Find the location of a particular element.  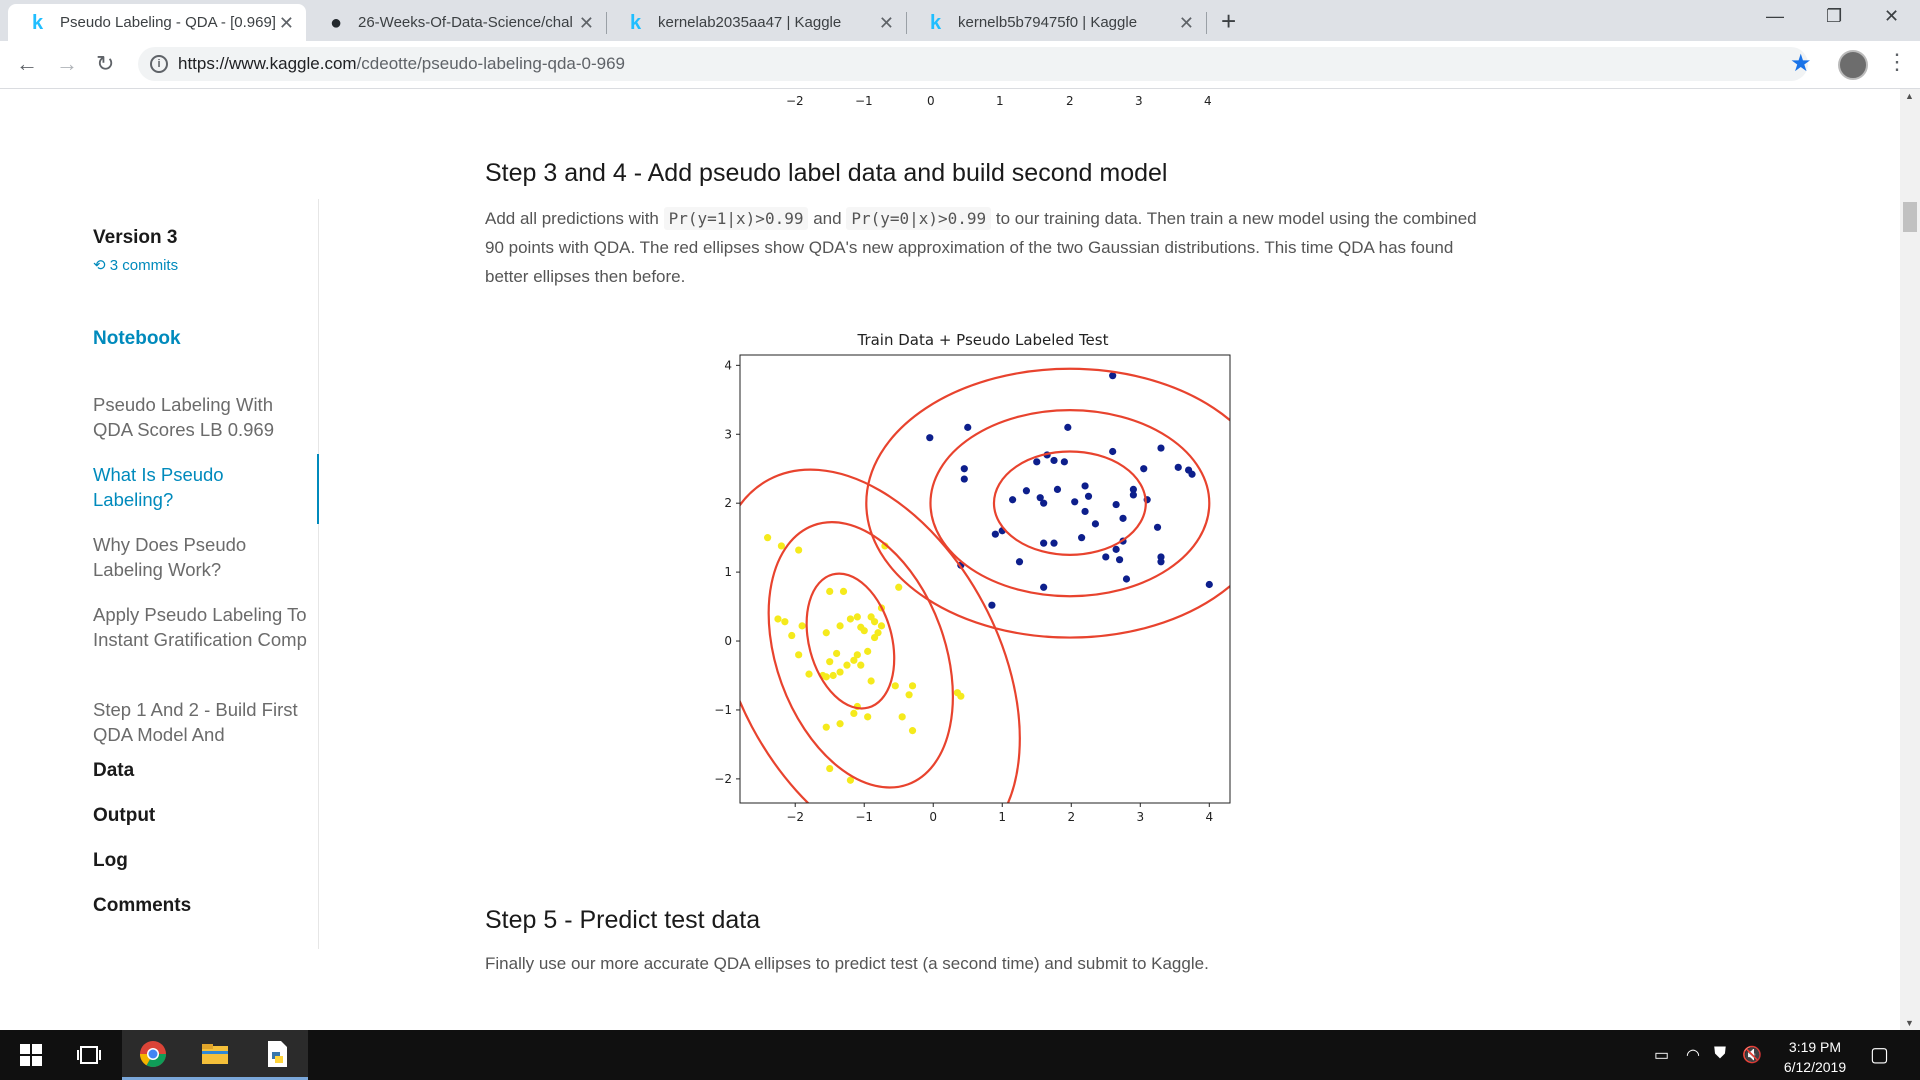

tab-title: kernelab2035aa47 | Kaggle is located at coordinates (750, 22).